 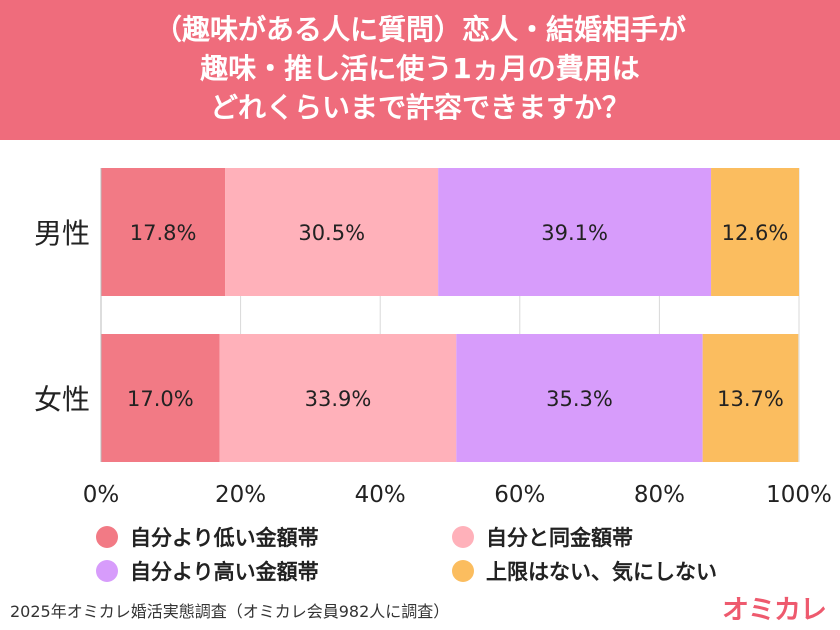 I want to click on data-label: 17.8%, so click(x=163, y=233).